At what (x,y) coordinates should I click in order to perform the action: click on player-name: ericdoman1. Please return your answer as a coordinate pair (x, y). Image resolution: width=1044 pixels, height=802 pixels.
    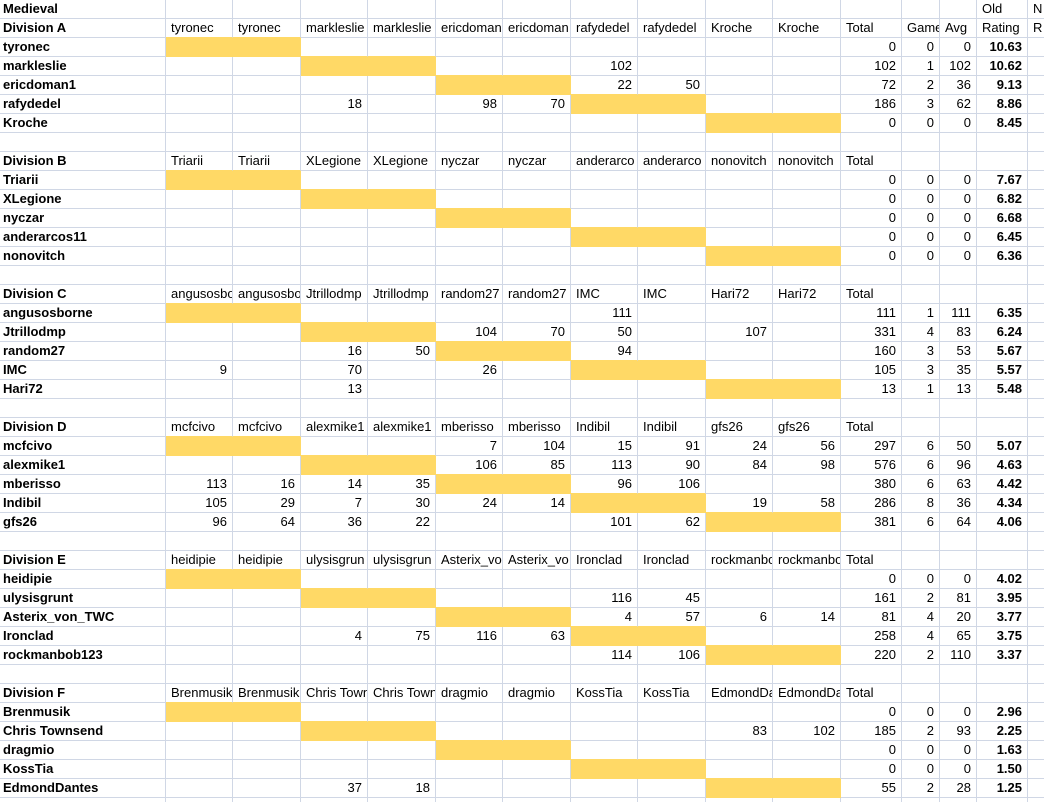
    Looking at the image, I should click on (83, 85).